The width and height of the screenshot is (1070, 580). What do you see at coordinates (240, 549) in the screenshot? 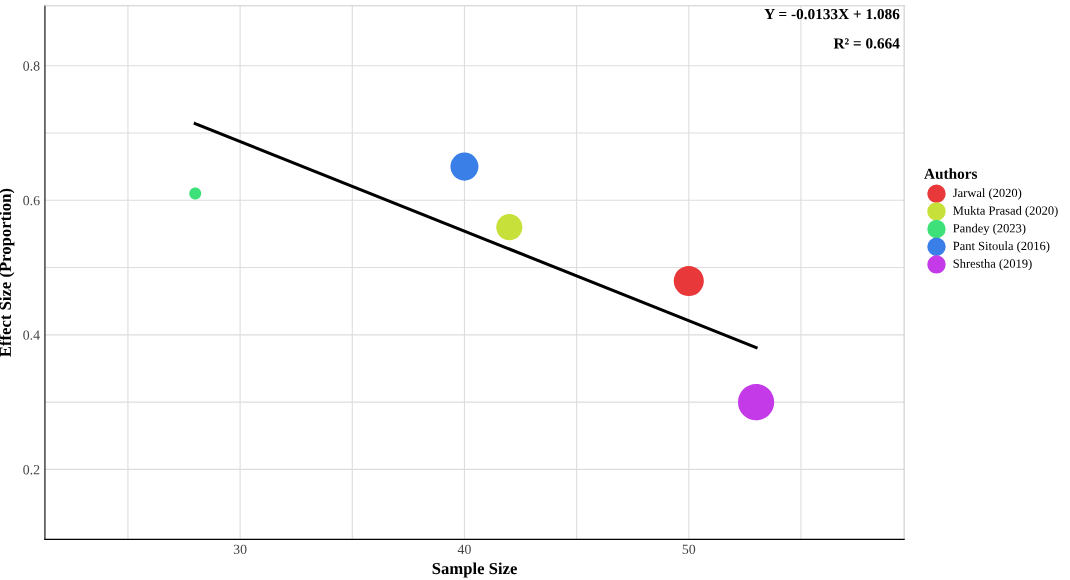
I see `x-tick-label: 30` at bounding box center [240, 549].